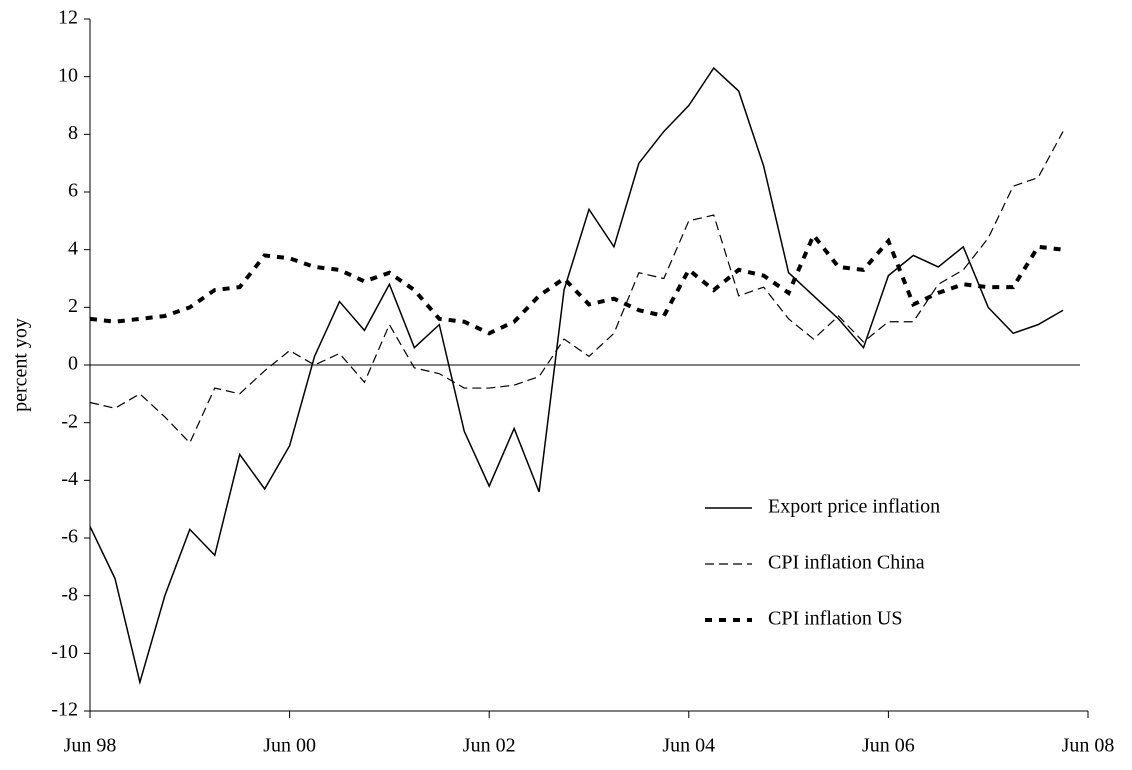  I want to click on y-tick-label: 2, so click(73, 306).